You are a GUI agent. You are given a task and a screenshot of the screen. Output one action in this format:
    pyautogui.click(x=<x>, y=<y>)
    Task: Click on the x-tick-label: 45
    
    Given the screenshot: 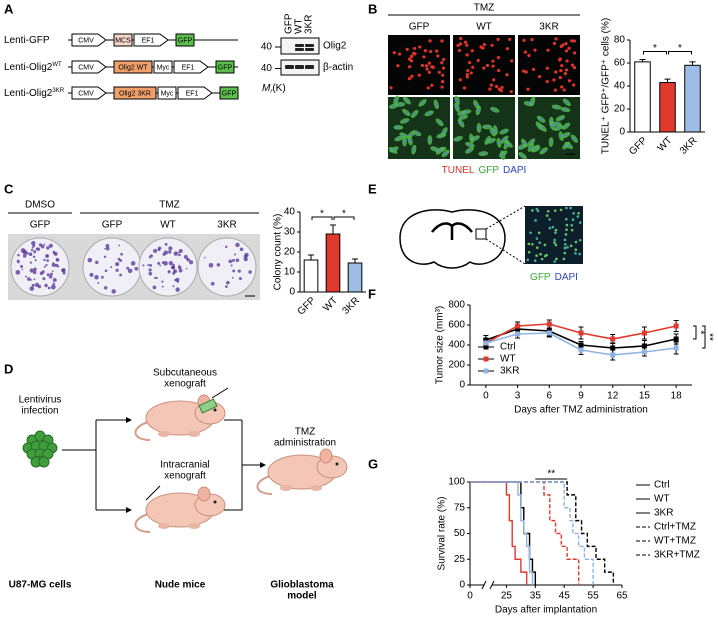 What is the action you would take?
    pyautogui.click(x=565, y=596)
    